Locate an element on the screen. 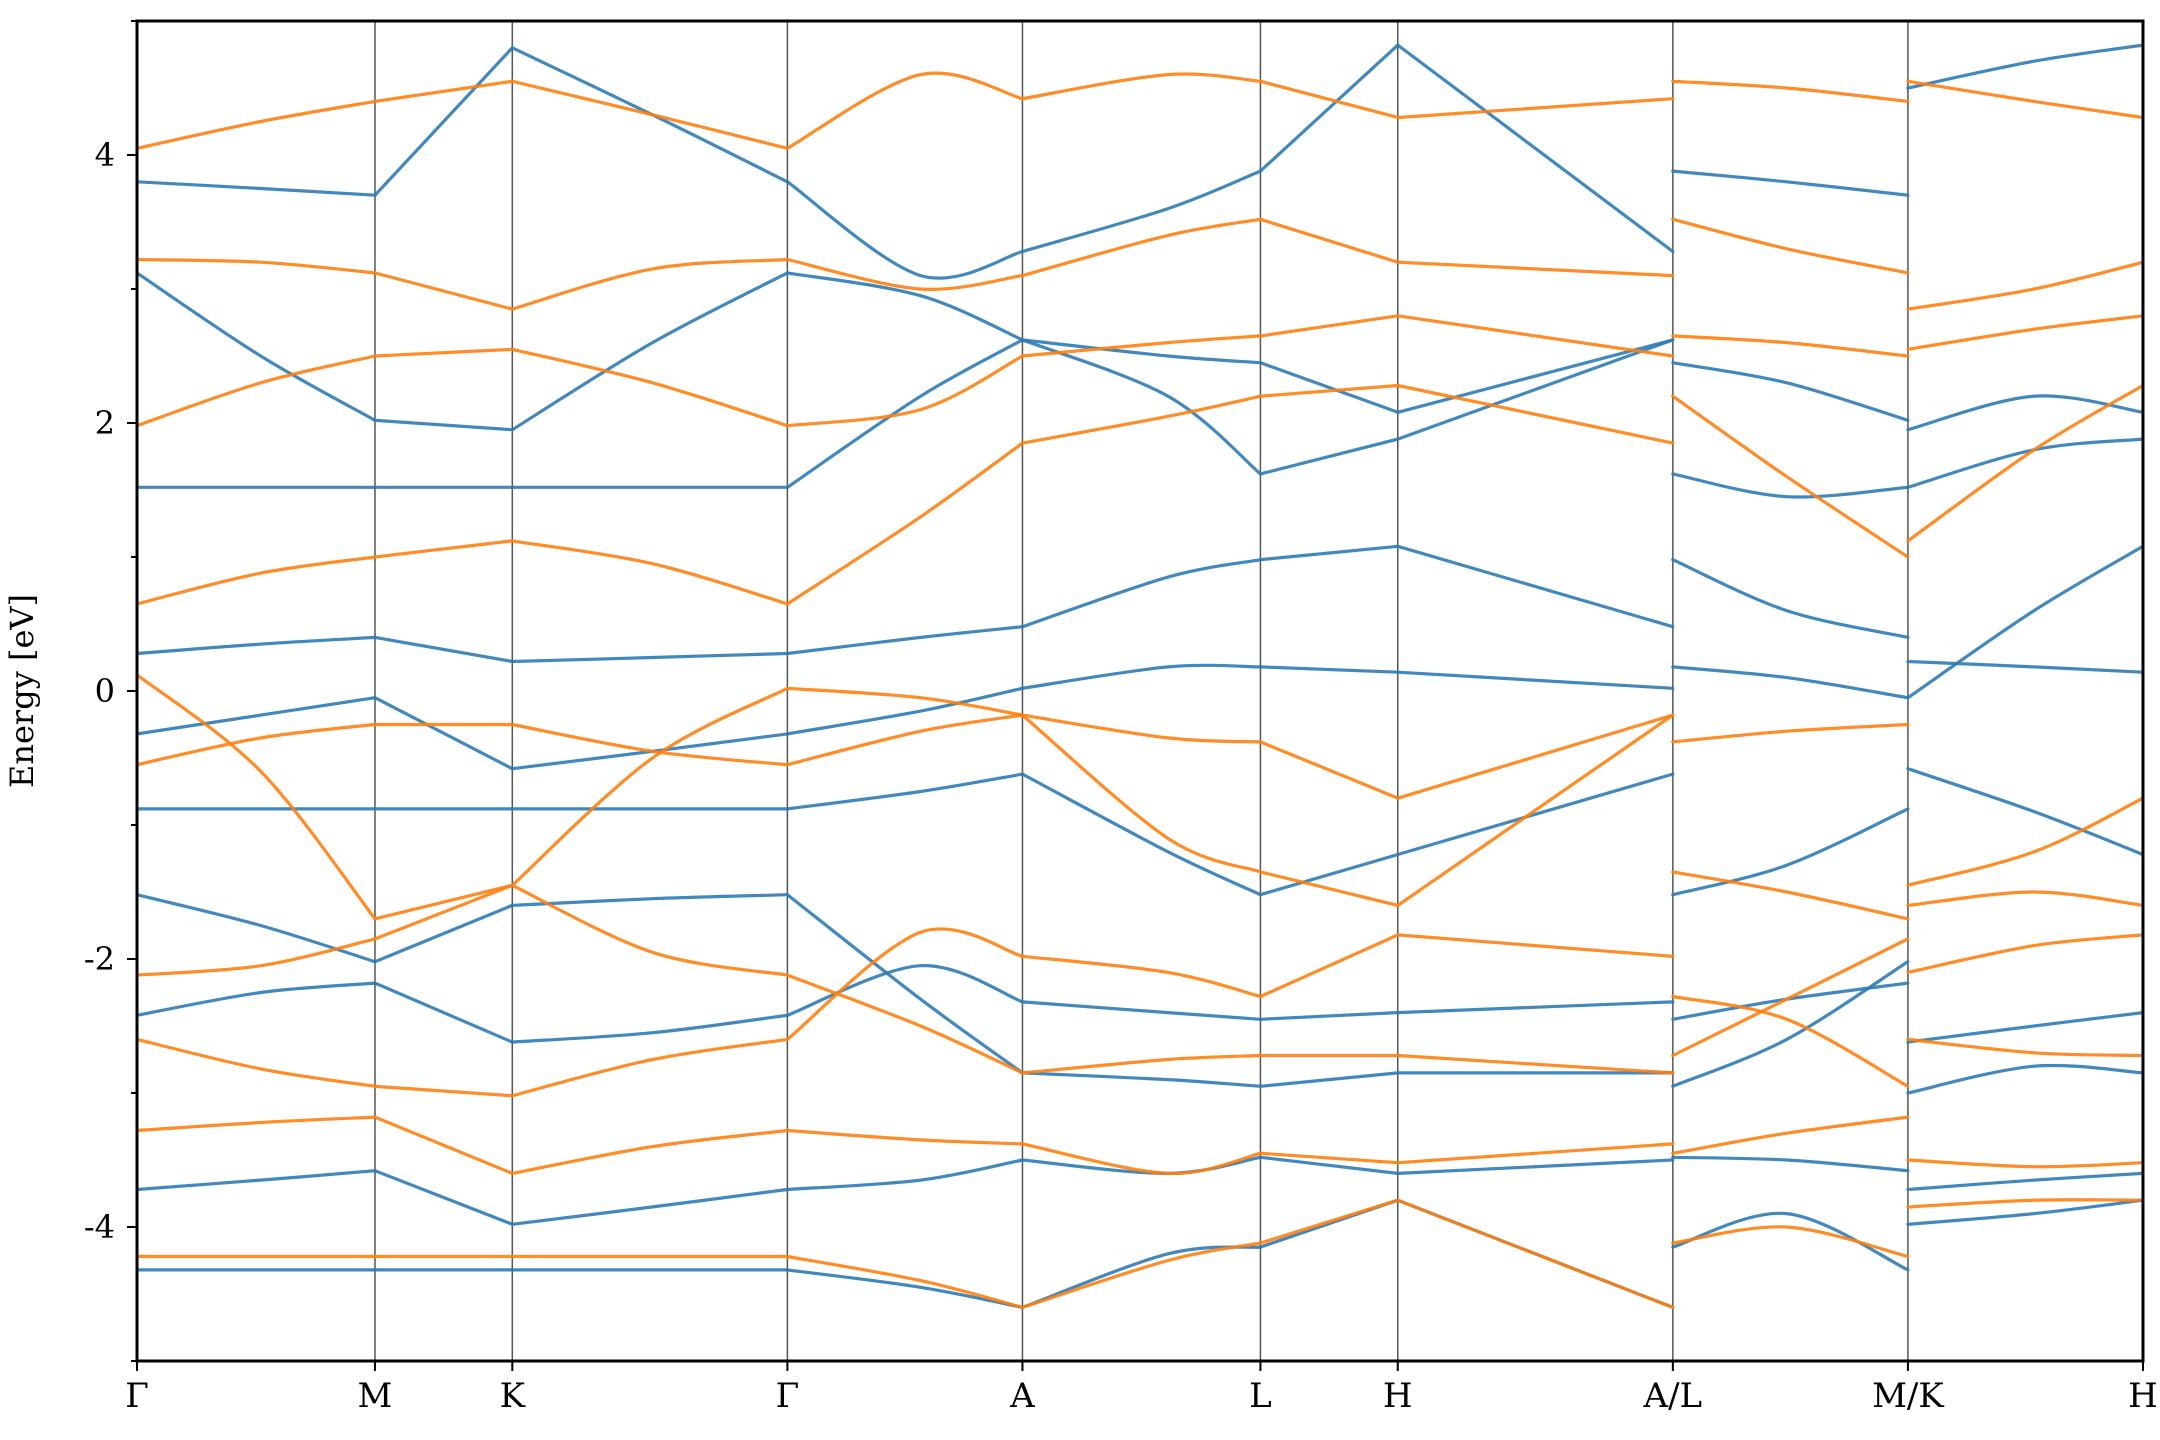 The height and width of the screenshot is (1440, 2160). y-tick-label: 4 is located at coordinates (105, 155).